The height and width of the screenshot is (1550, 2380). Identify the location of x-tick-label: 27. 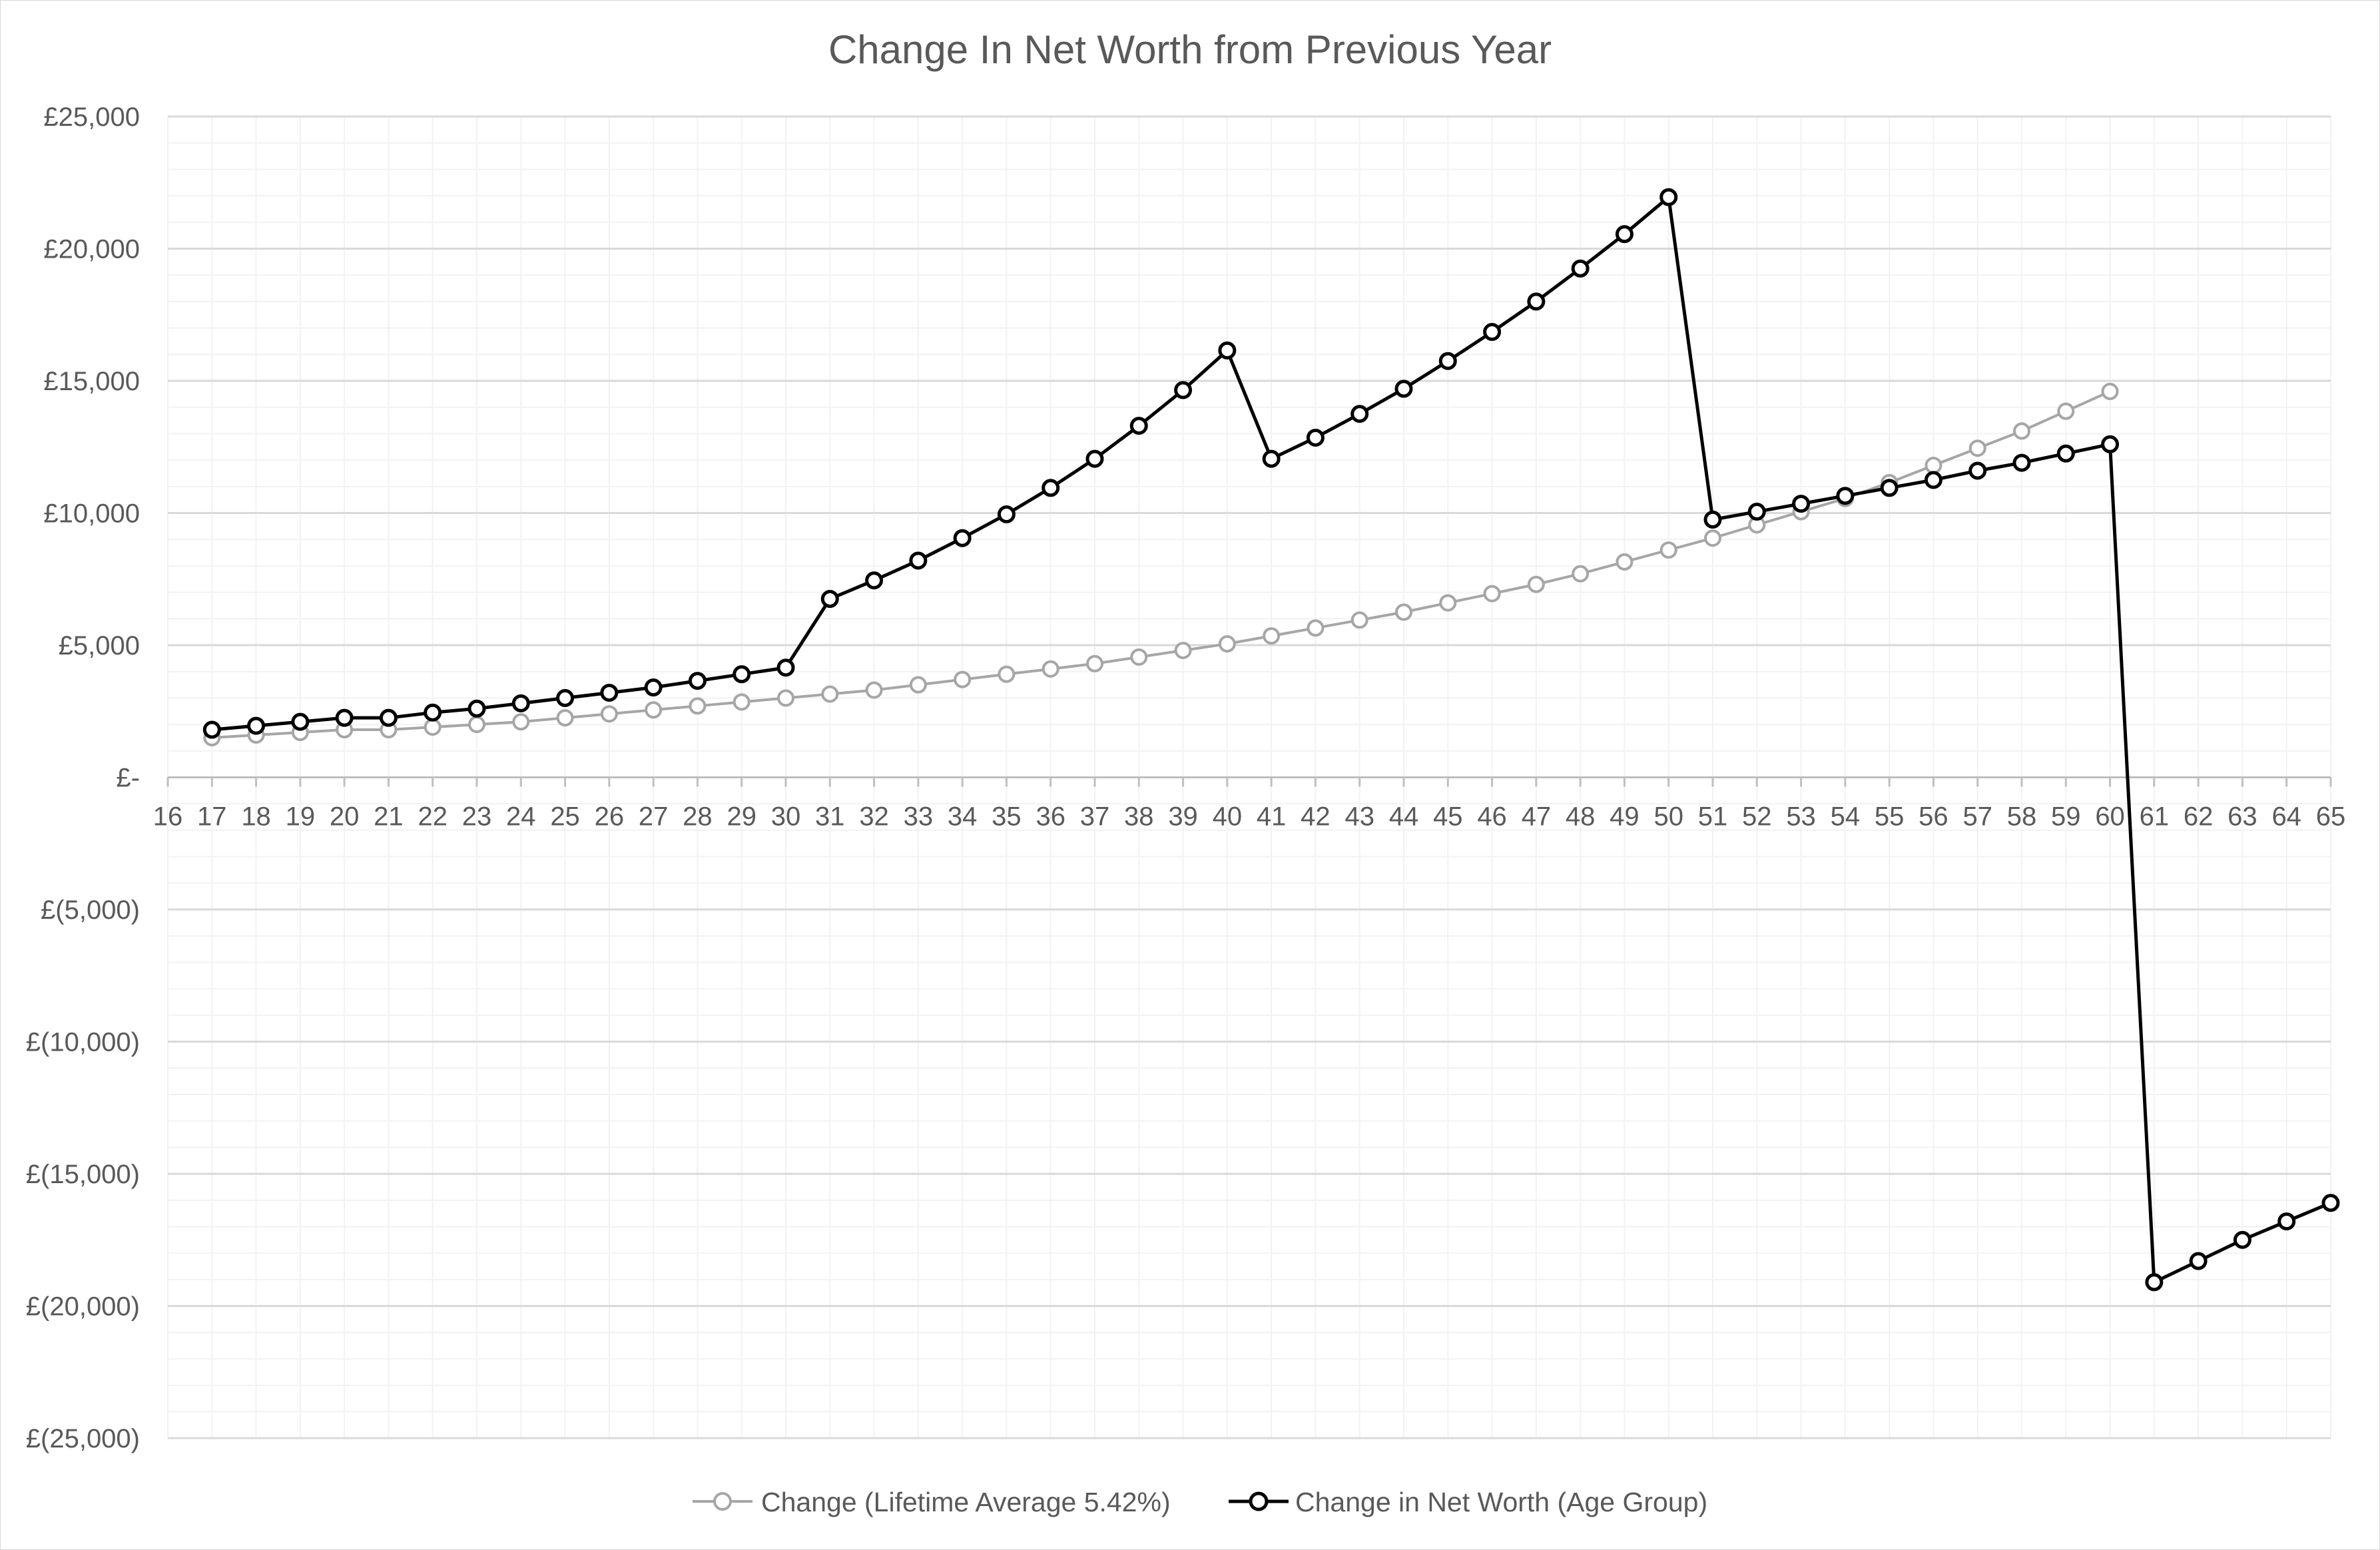
(654, 817).